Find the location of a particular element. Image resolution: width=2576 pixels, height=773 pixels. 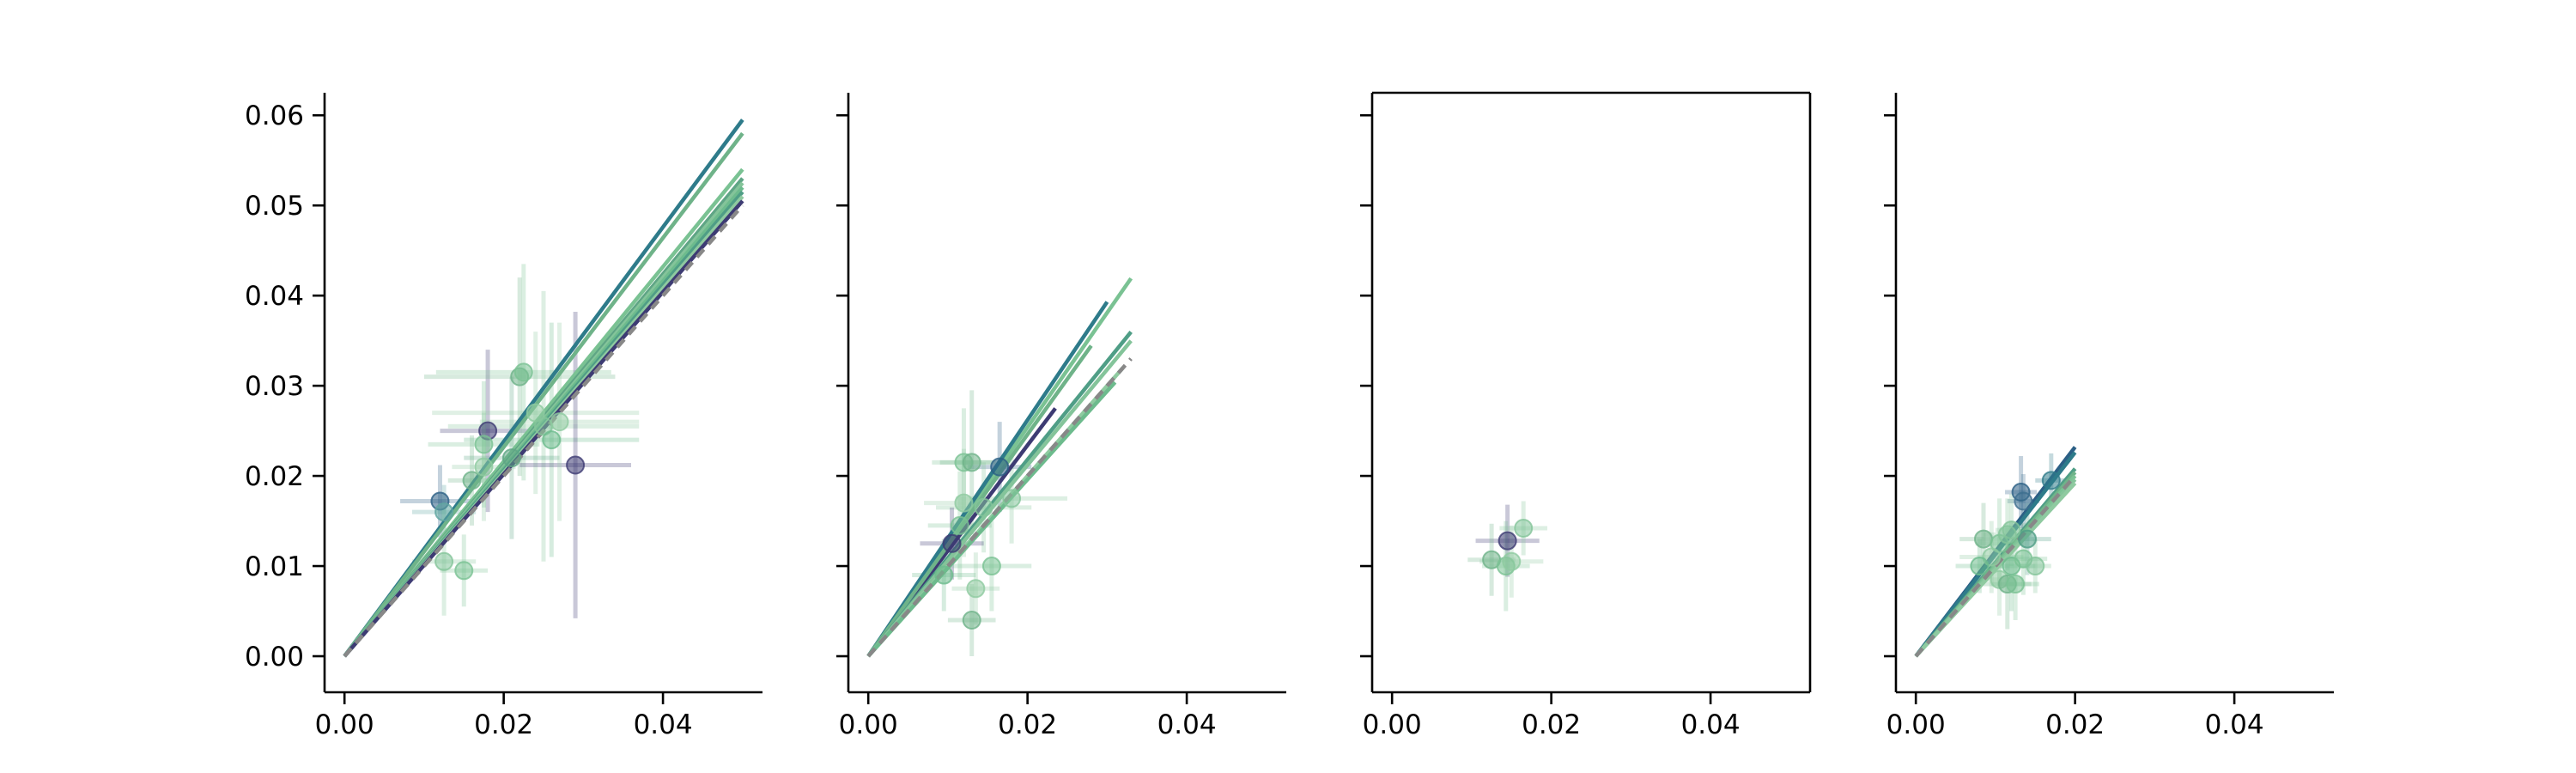

y-tick-label-6: 0.05 is located at coordinates (274, 207).